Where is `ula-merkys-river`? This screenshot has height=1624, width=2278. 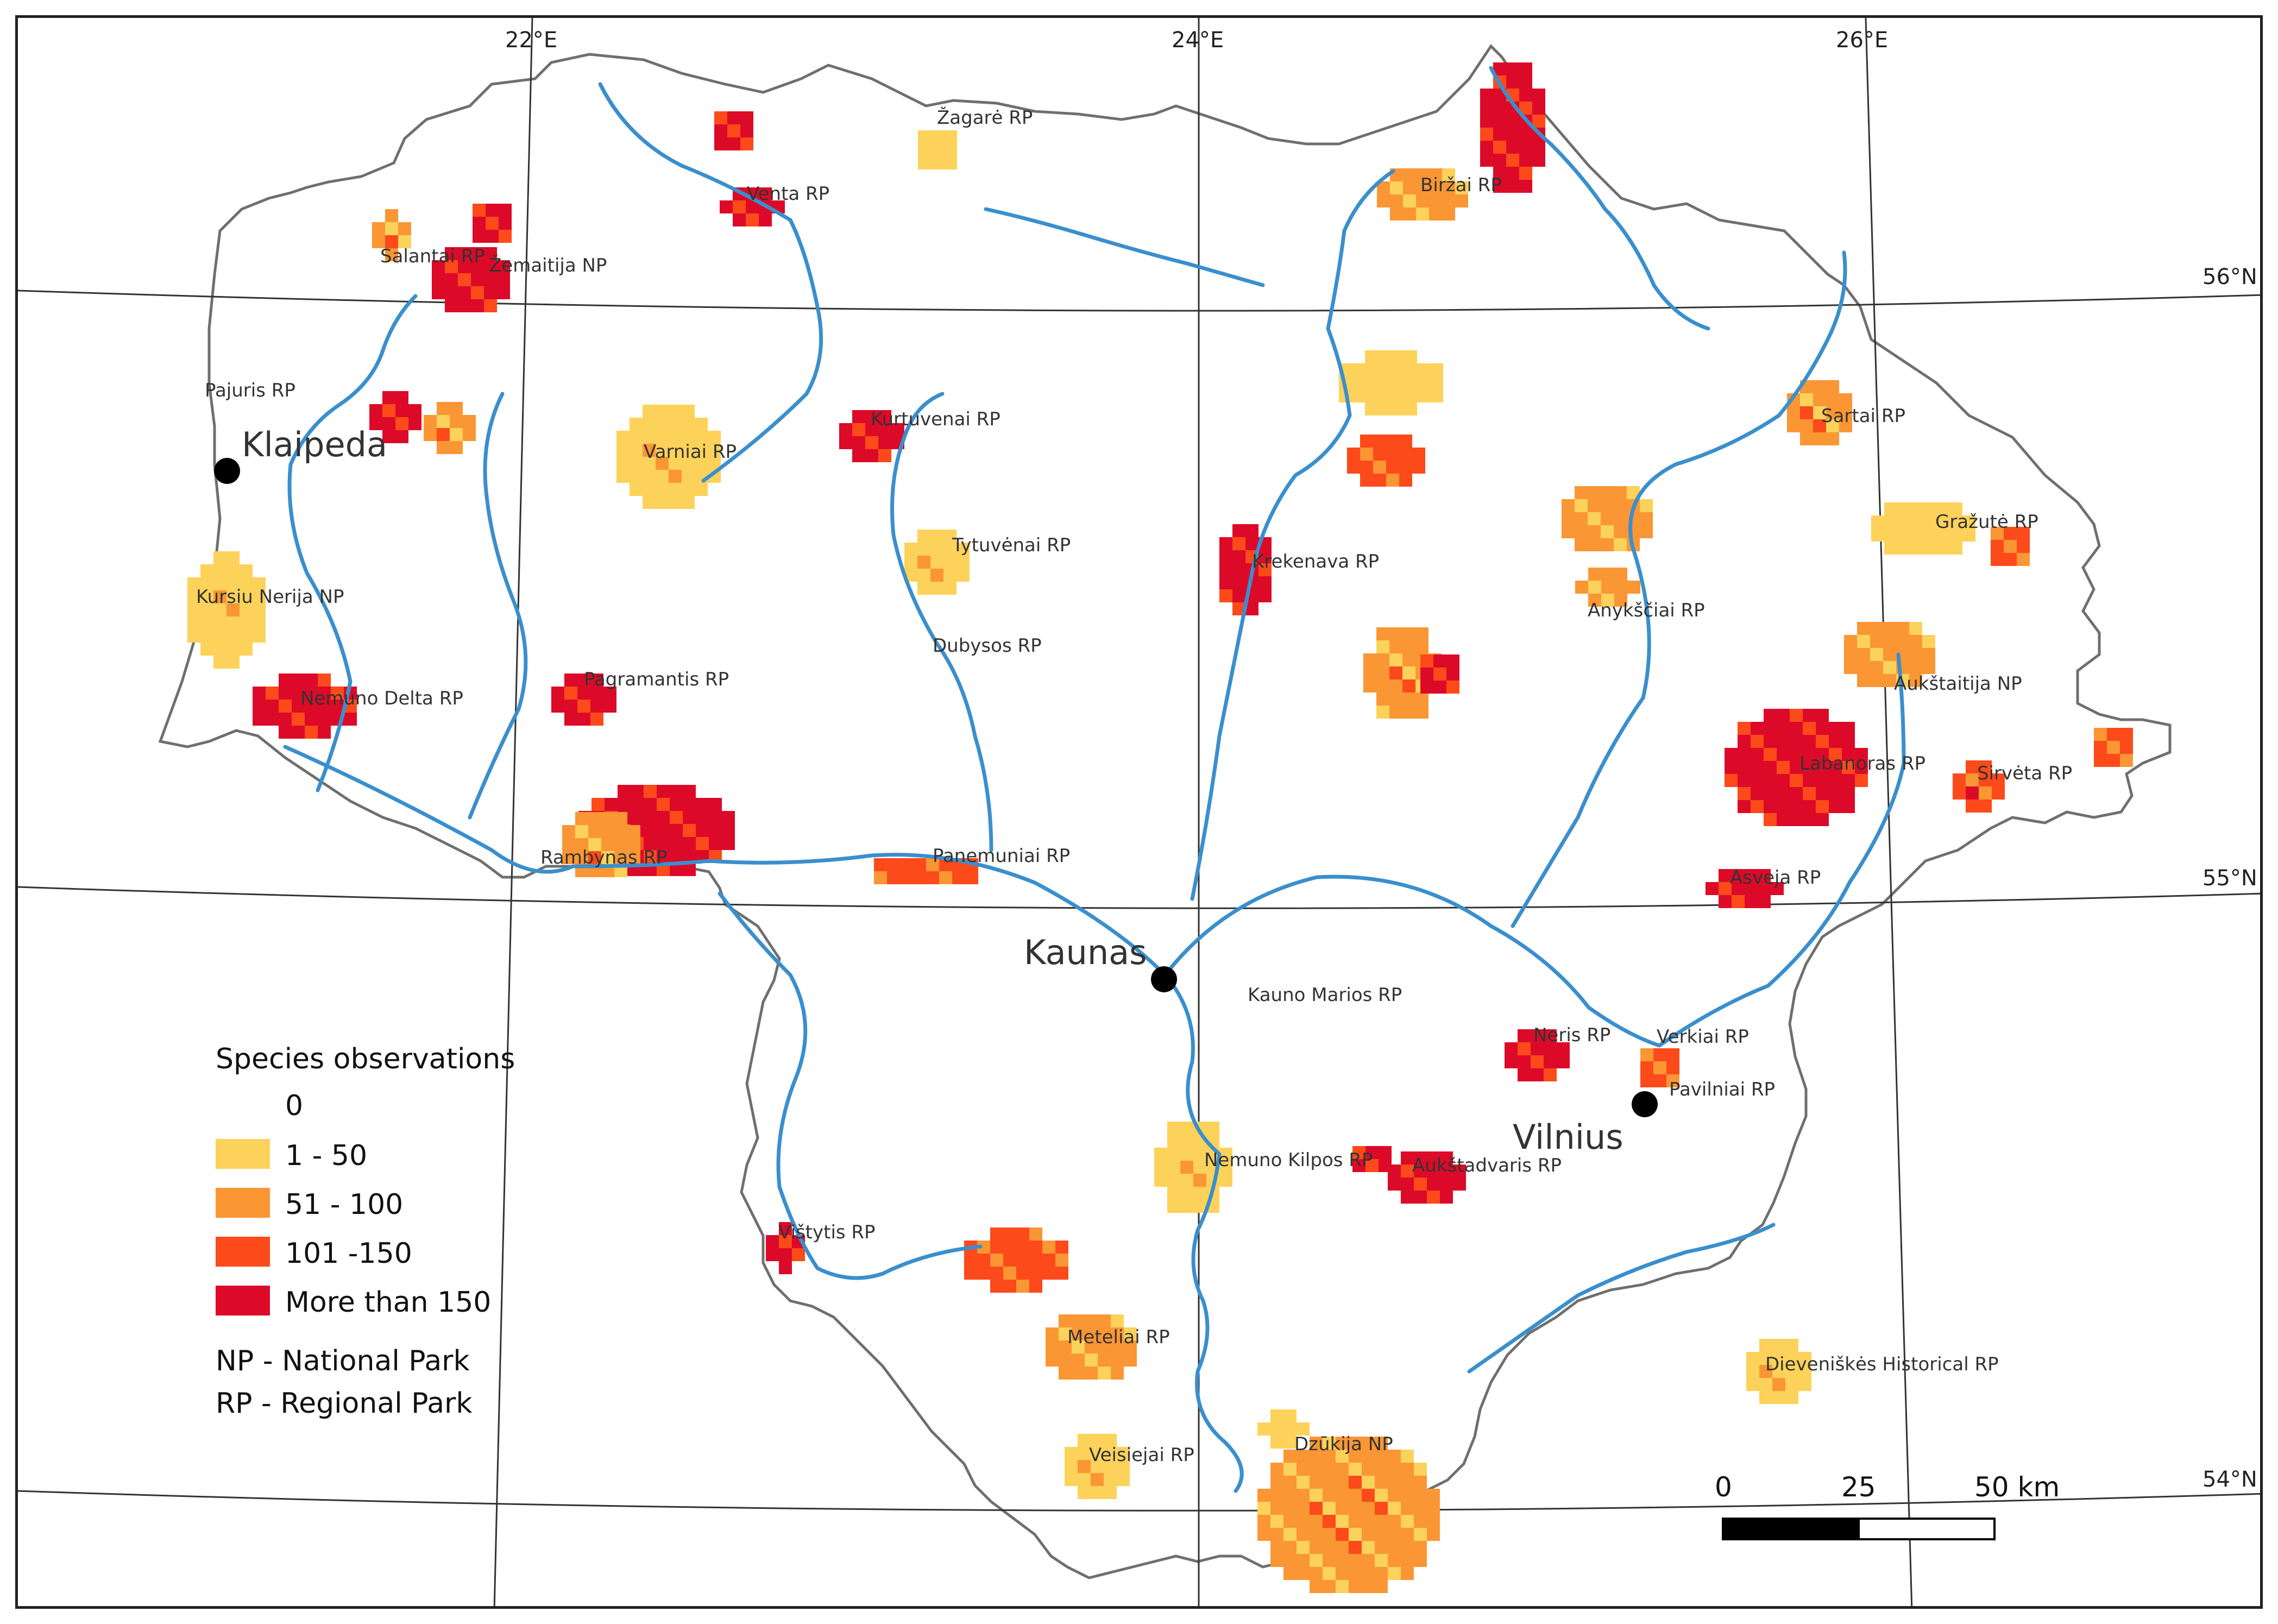 ula-merkys-river is located at coordinates (1621, 1298).